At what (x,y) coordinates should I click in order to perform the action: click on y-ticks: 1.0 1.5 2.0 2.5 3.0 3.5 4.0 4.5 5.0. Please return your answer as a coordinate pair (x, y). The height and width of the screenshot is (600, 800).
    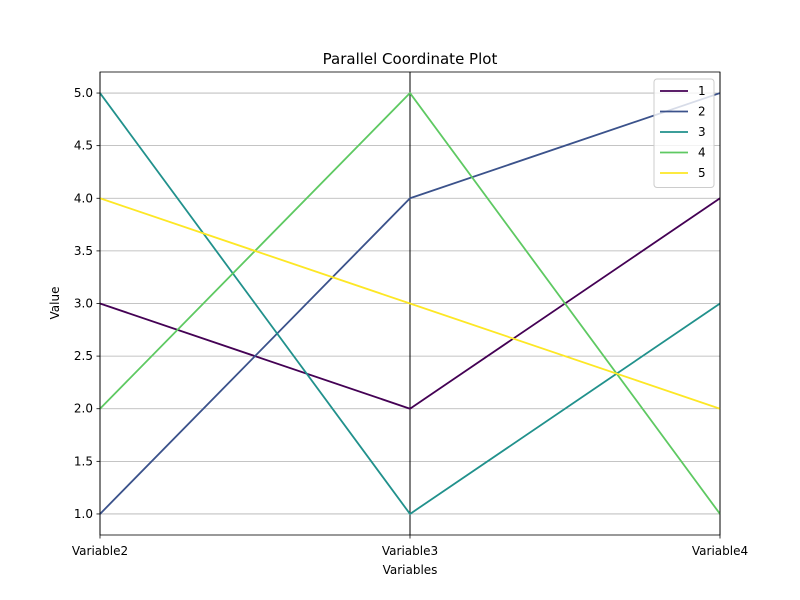
    Looking at the image, I should click on (87, 303).